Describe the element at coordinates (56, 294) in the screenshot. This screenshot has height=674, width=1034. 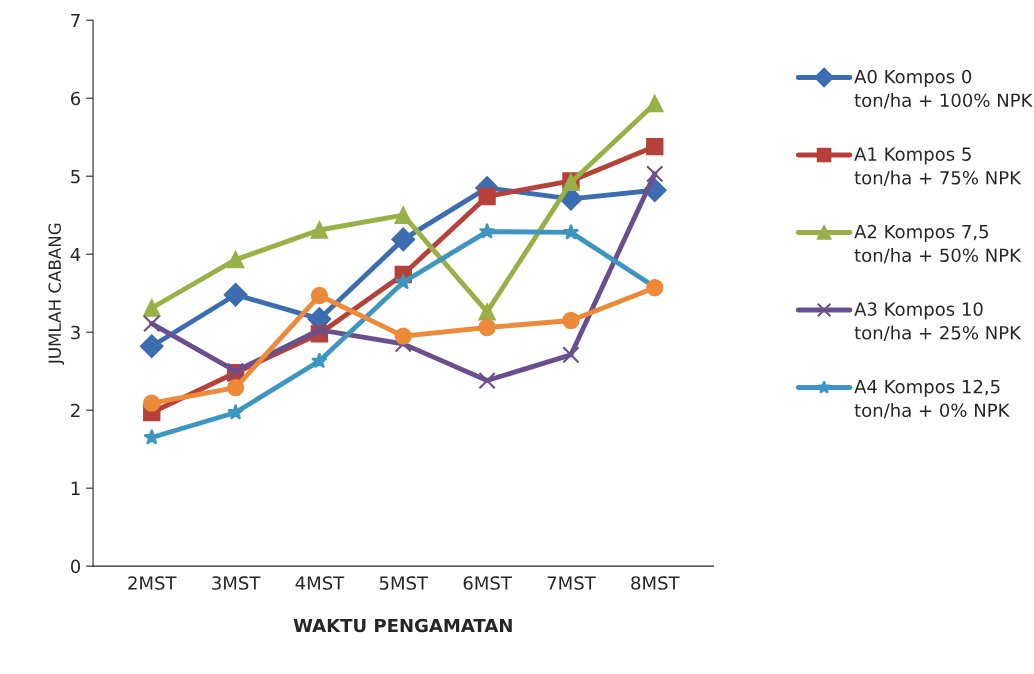
I see `y-axis-title: JUMLAH CABANG` at that location.